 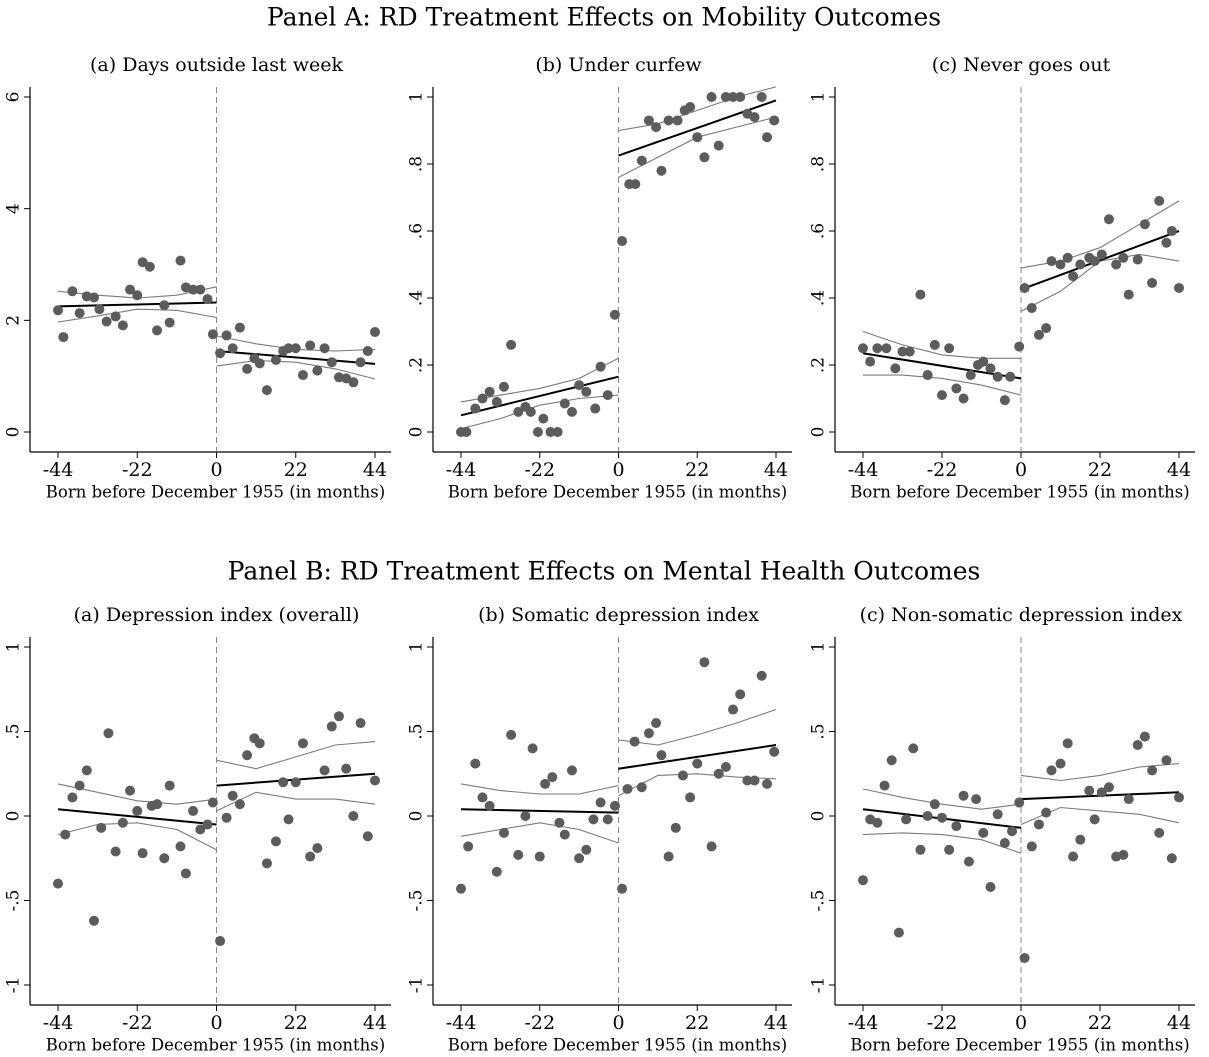 What do you see at coordinates (14, 731) in the screenshot?
I see `y-tick-label: .5` at bounding box center [14, 731].